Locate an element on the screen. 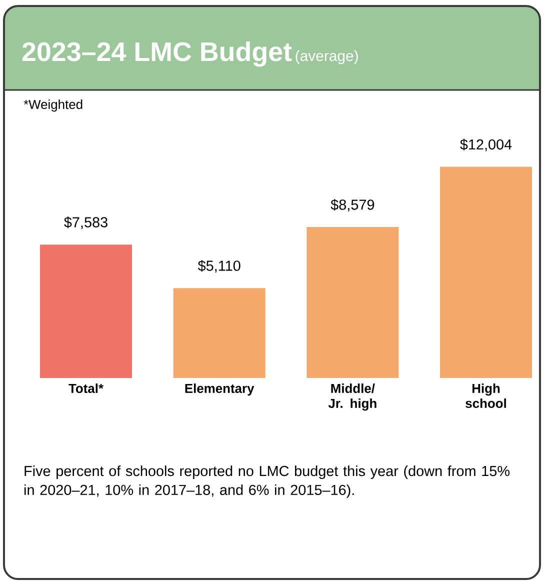  x-tick-label: Total* is located at coordinates (86, 389).